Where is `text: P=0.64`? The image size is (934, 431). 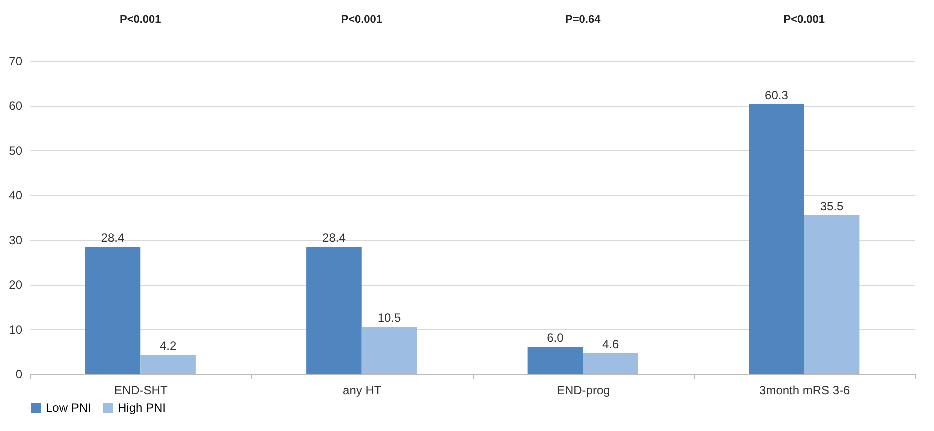 text: P=0.64 is located at coordinates (584, 20).